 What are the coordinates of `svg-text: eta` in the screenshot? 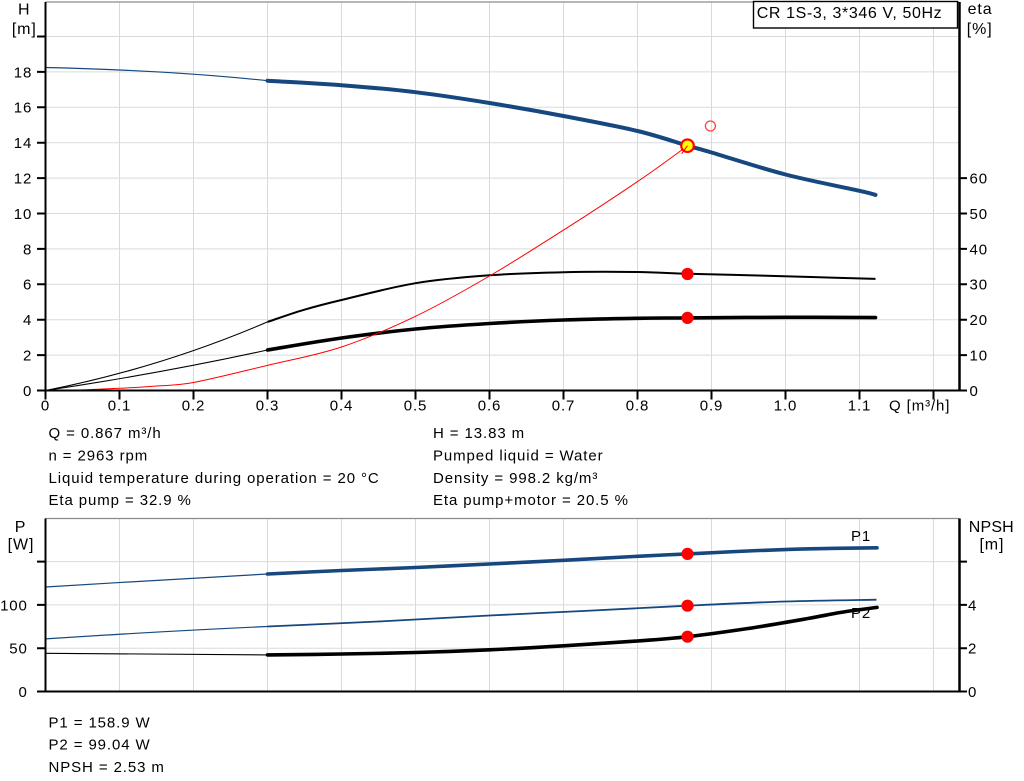 It's located at (980, 9).